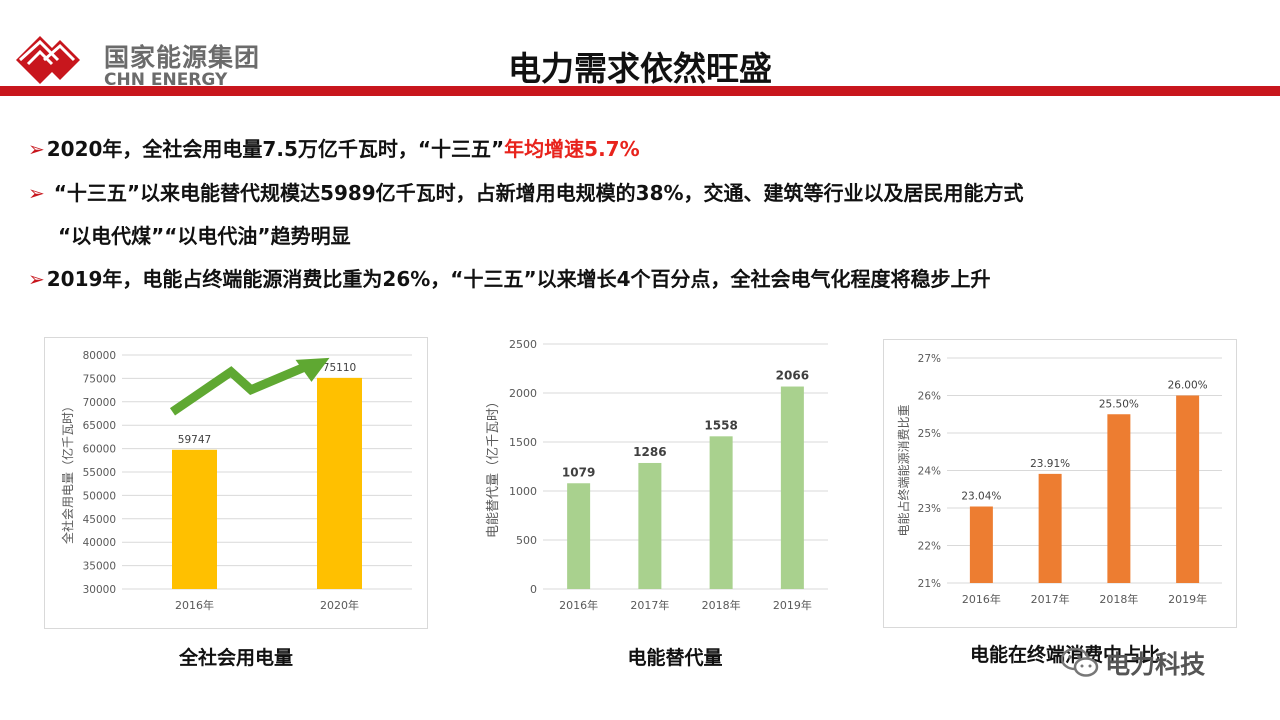  I want to click on chart-caption-substitution: 电能替代量, so click(675, 658).